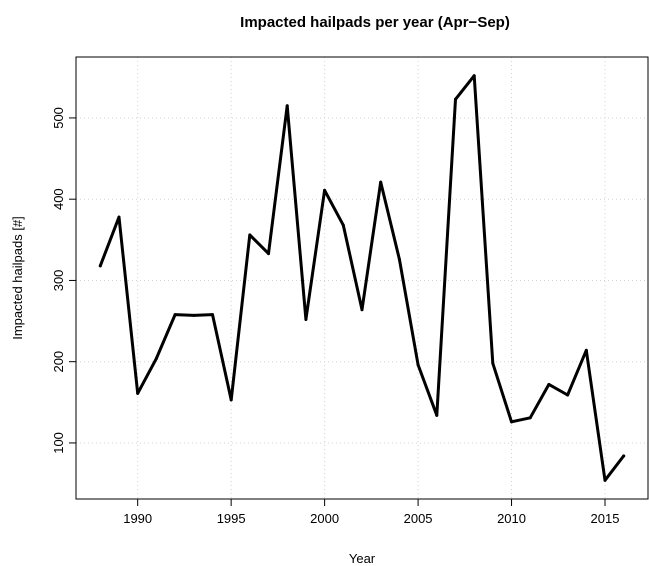 This screenshot has width=649, height=566. Describe the element at coordinates (231, 518) in the screenshot. I see `x-tick-label: 1995` at that location.